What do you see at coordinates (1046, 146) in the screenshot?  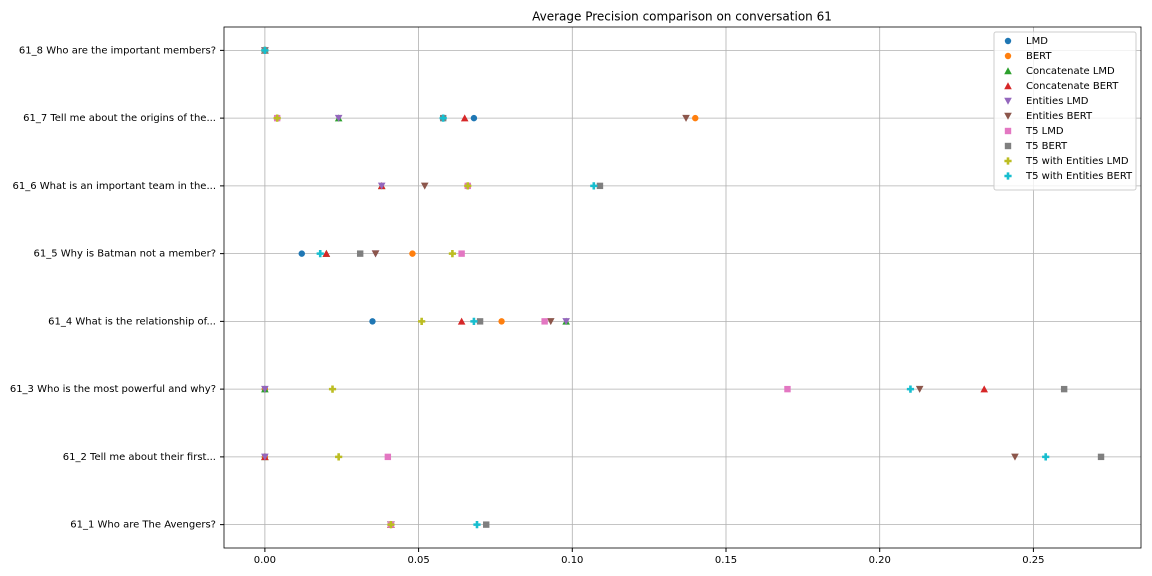 I see `legend-label: T5 BERT` at bounding box center [1046, 146].